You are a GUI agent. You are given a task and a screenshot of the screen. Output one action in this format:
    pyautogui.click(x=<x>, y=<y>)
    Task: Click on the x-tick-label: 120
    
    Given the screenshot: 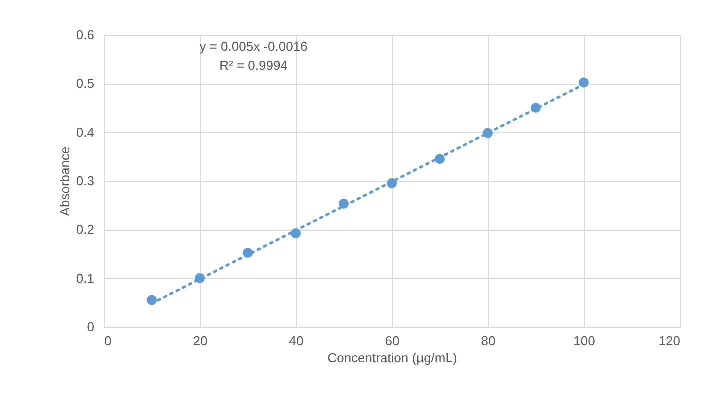 What is the action you would take?
    pyautogui.click(x=669, y=341)
    